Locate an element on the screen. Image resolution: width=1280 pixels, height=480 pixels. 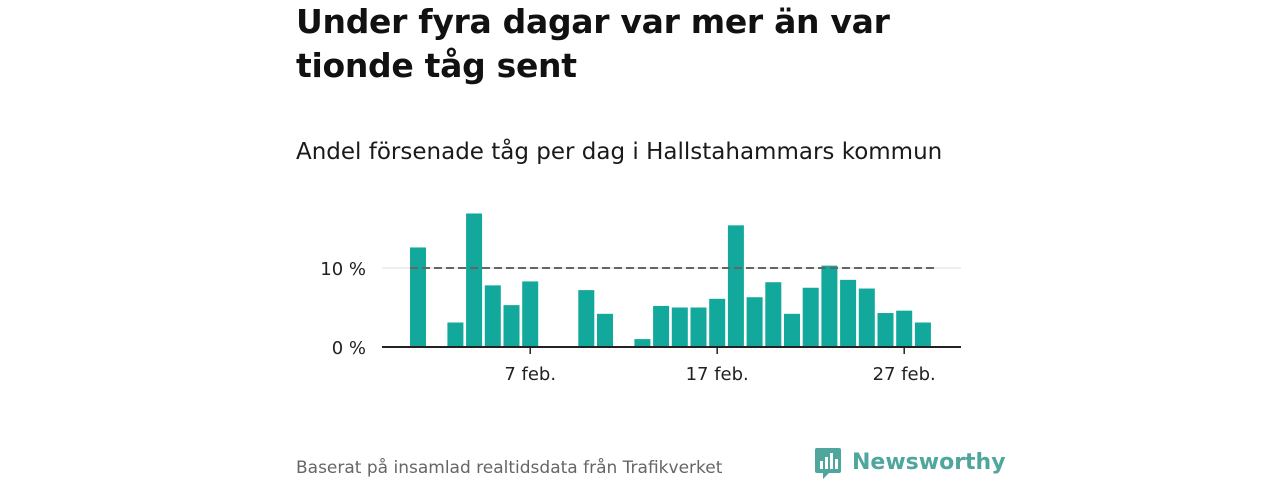
brand-logo: Newsworthy is located at coordinates (910, 463).